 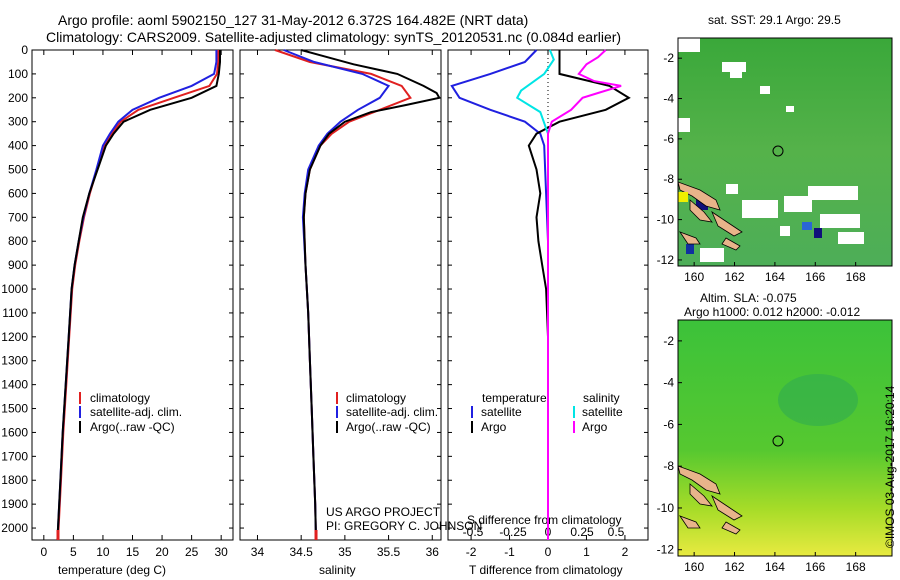 I want to click on sla-map-title: Altim. SLA: -0.075, so click(x=748, y=298).